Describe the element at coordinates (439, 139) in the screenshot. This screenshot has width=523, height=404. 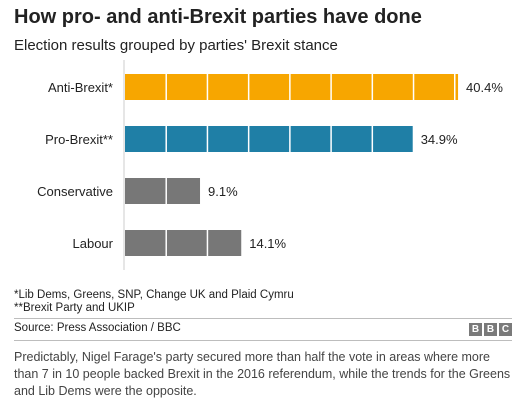
I see `value-label: 34.9%` at that location.